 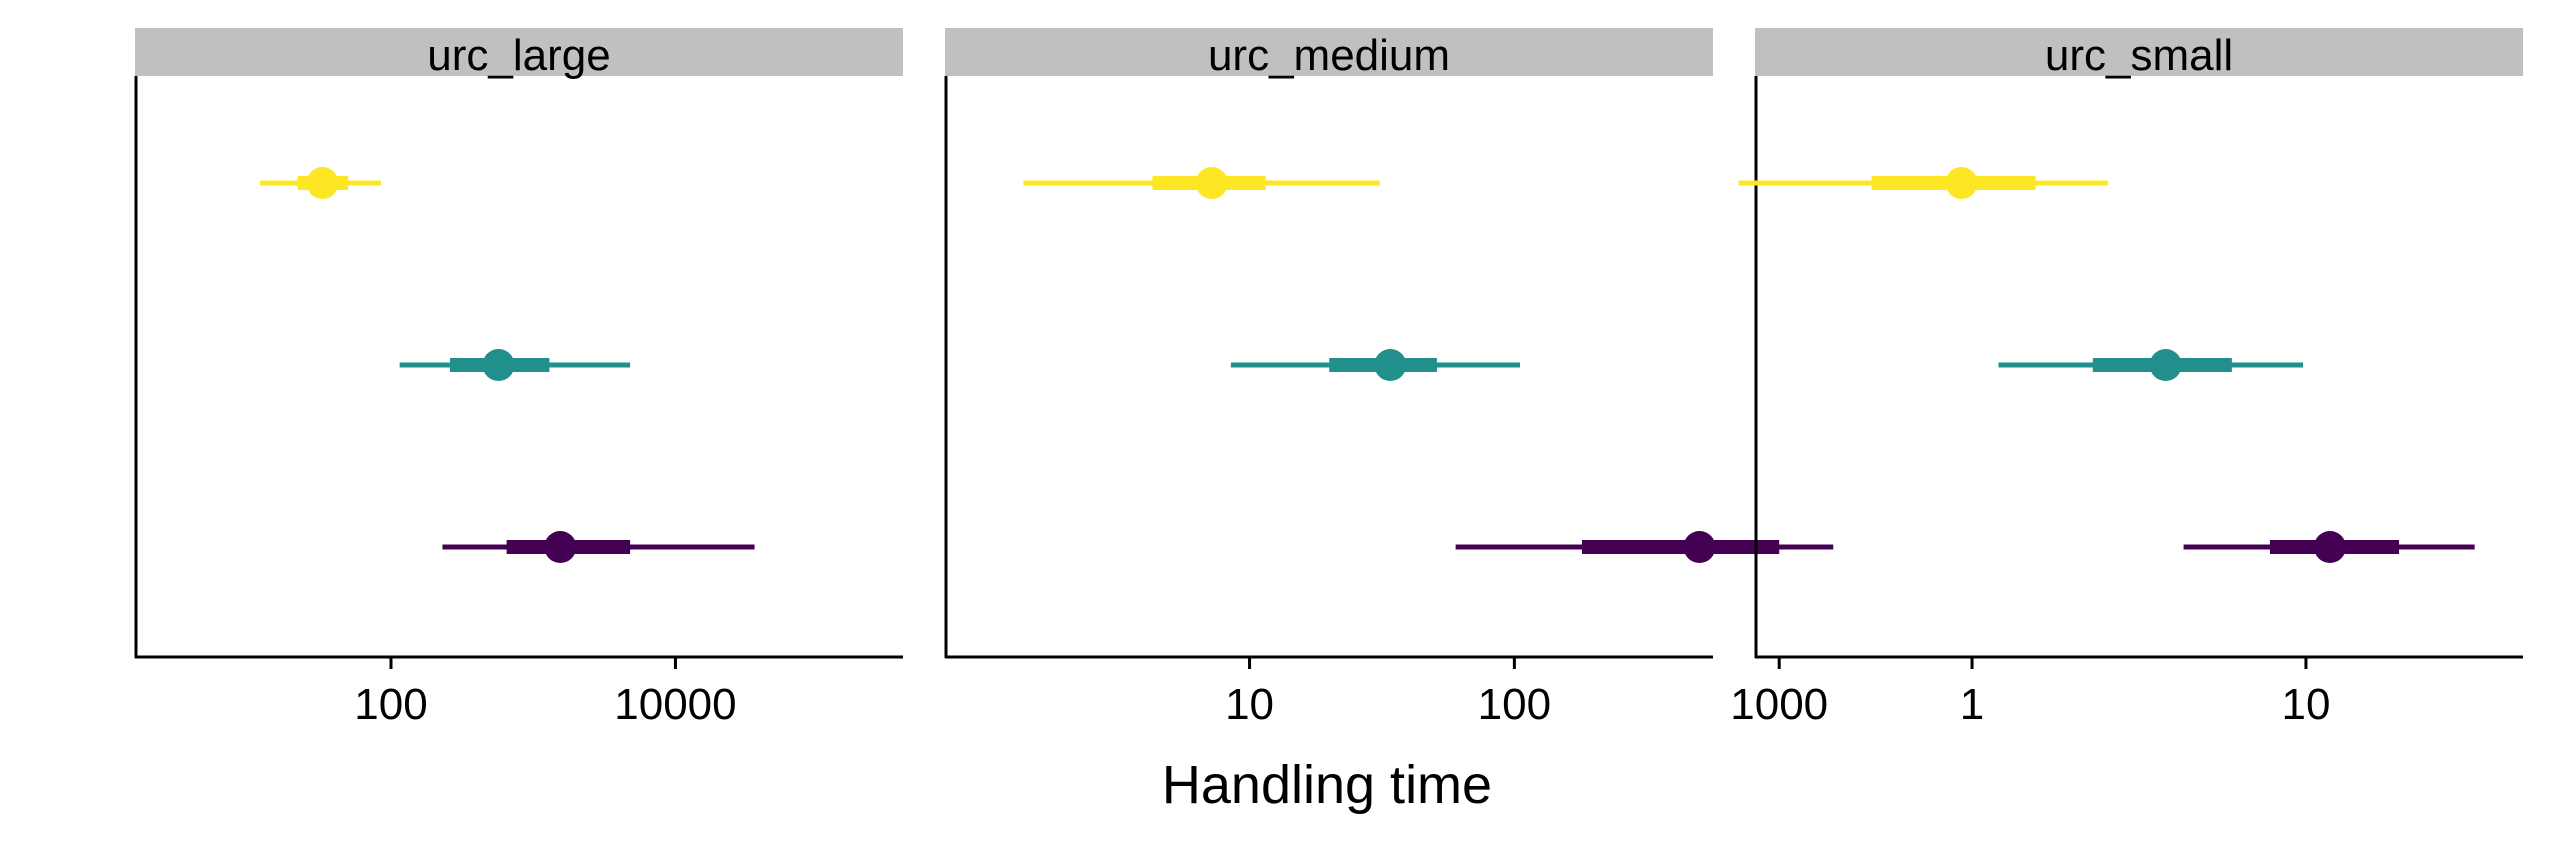 What do you see at coordinates (2139, 55) in the screenshot?
I see `panel-title: urc_small` at bounding box center [2139, 55].